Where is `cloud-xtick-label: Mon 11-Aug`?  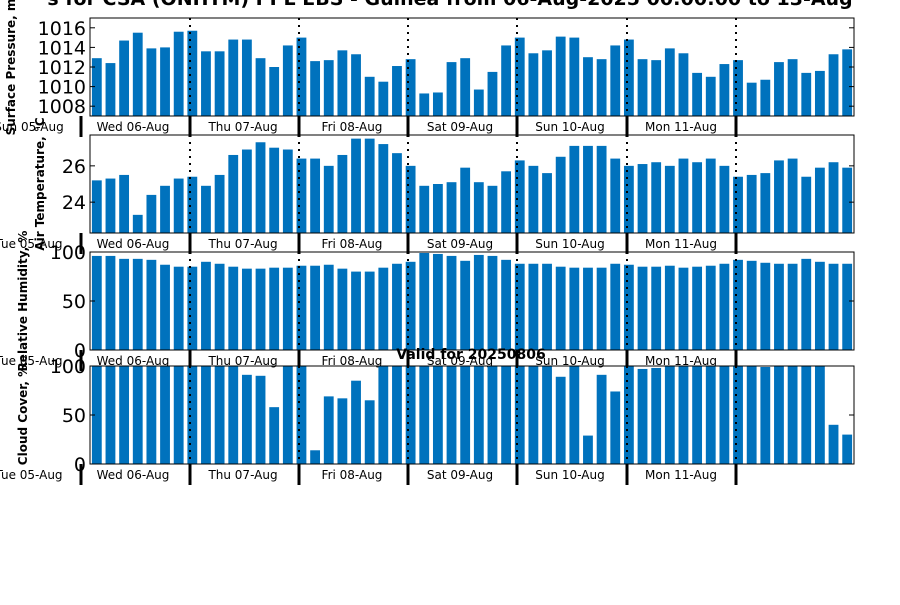 cloud-xtick-label: Mon 11-Aug is located at coordinates (681, 475).